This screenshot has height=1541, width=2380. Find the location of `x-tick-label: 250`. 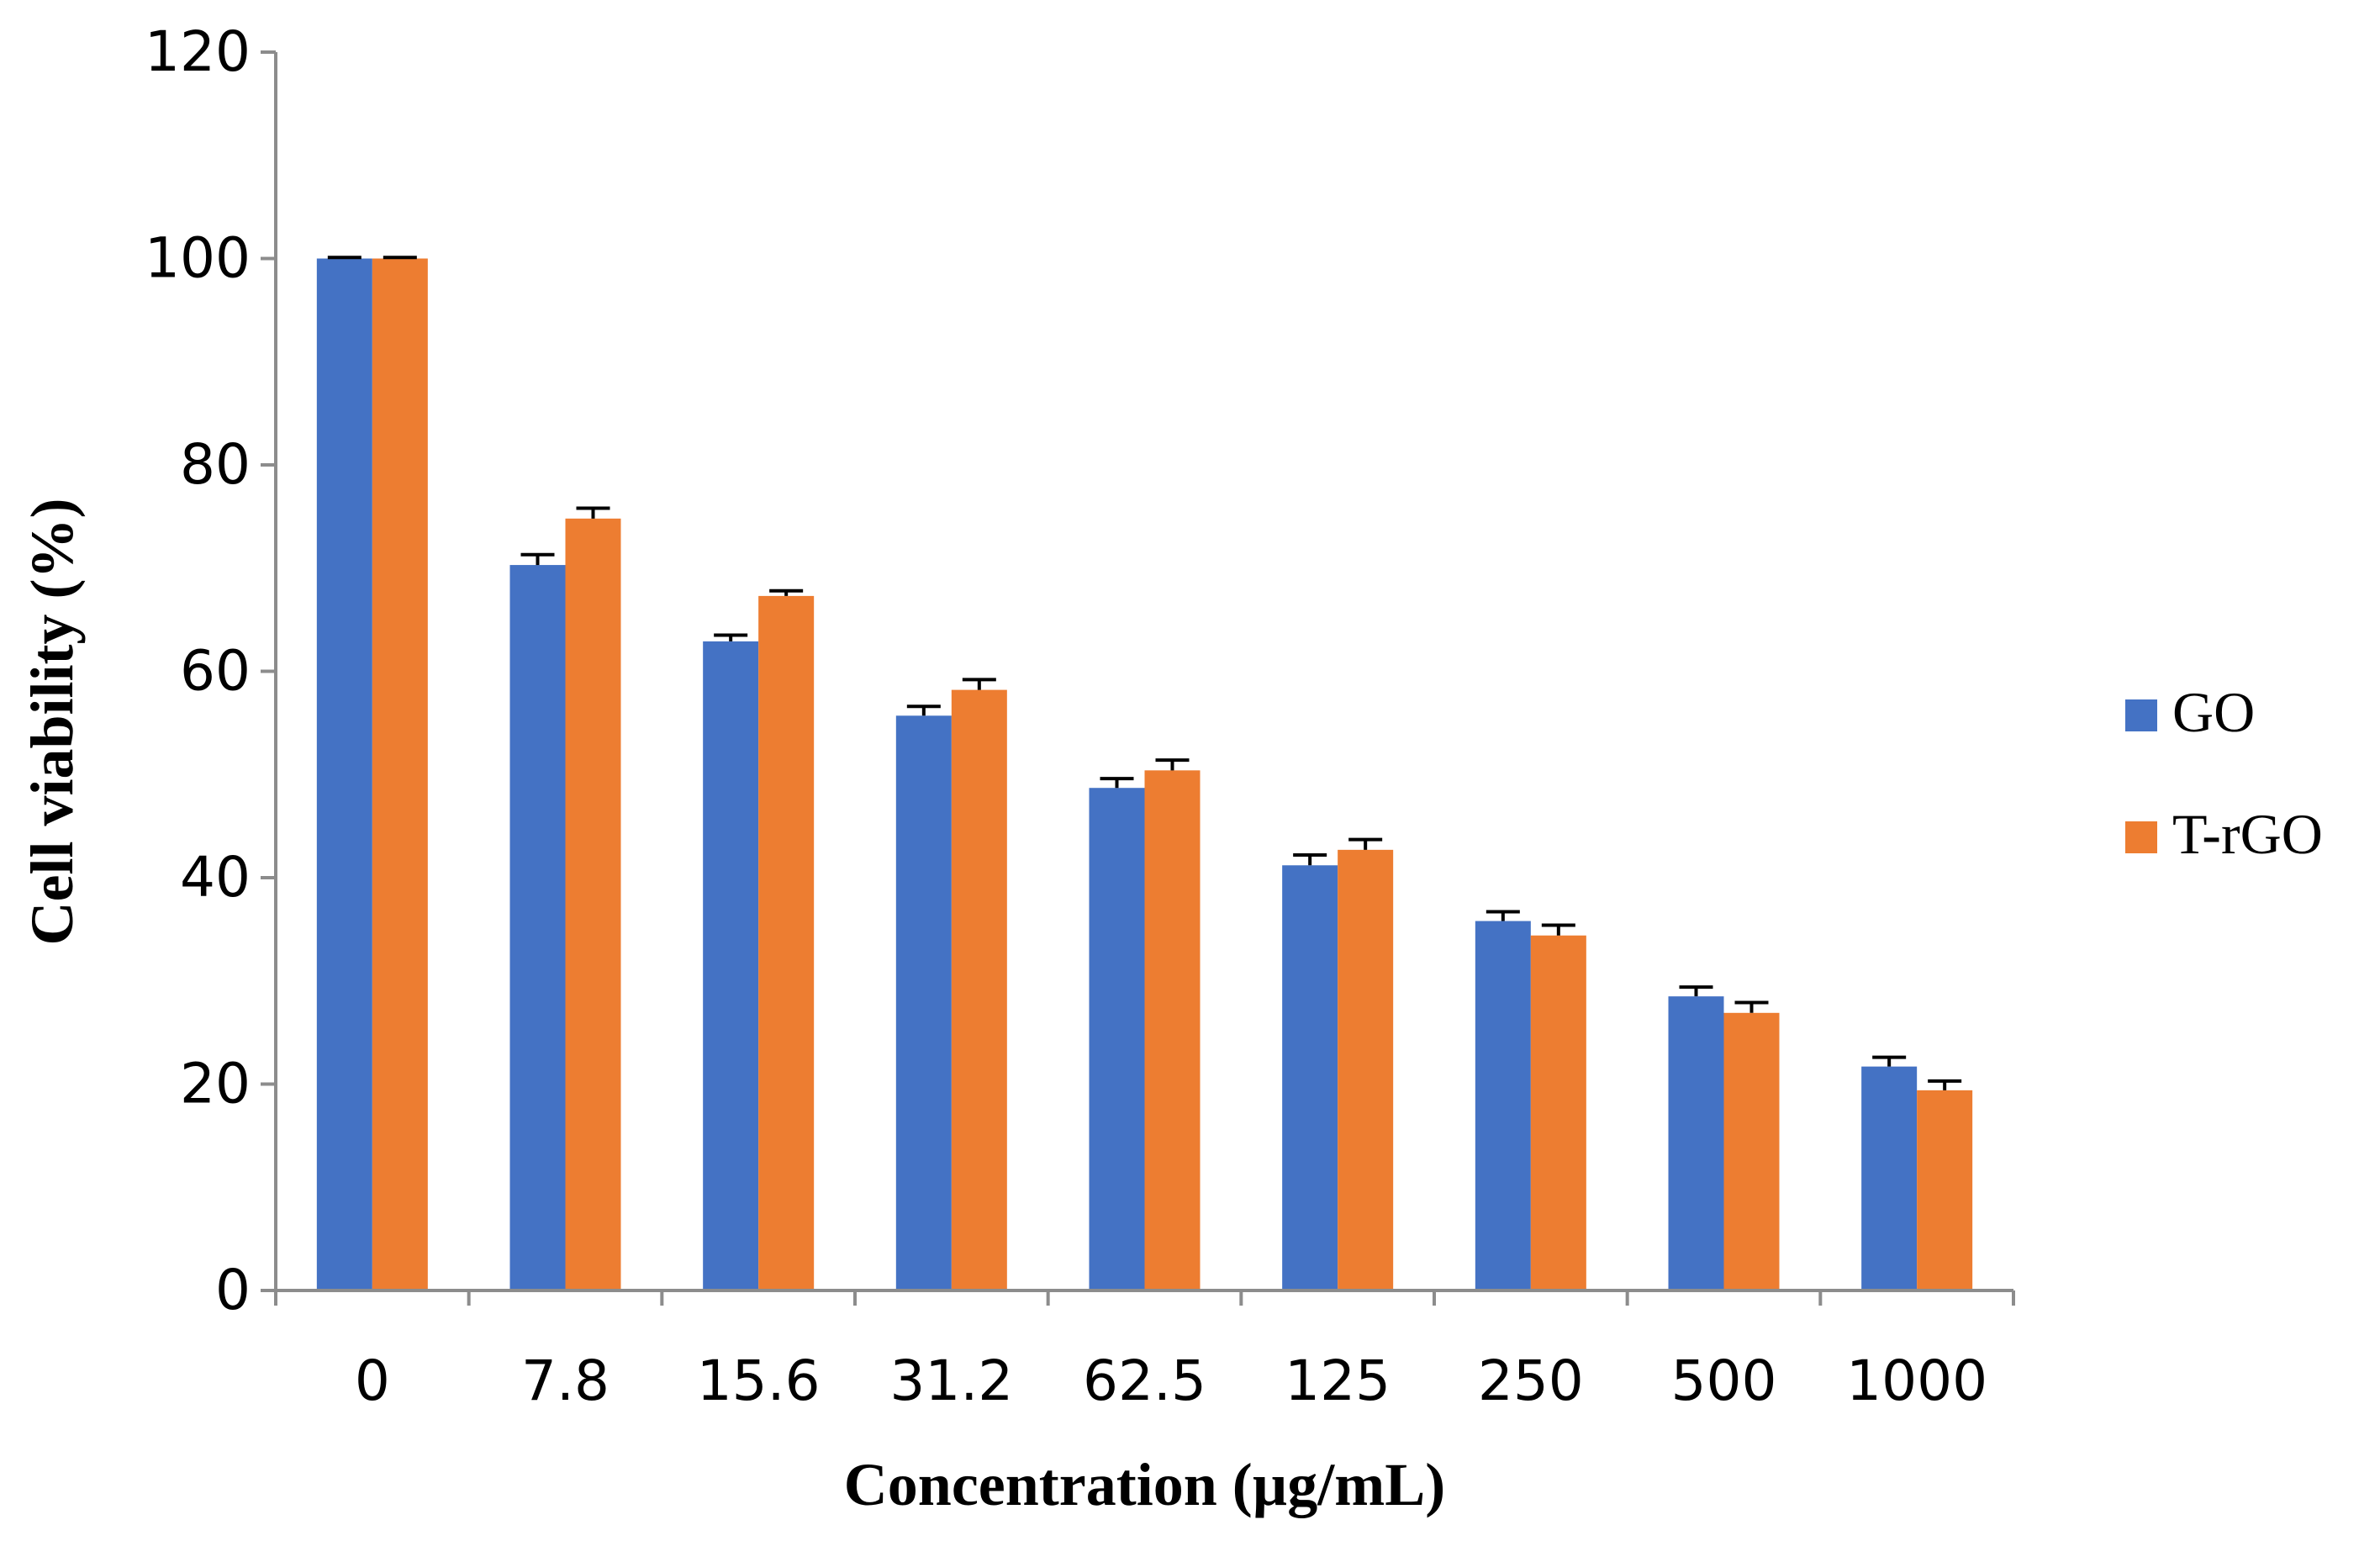

x-tick-label: 250 is located at coordinates (1531, 1380).